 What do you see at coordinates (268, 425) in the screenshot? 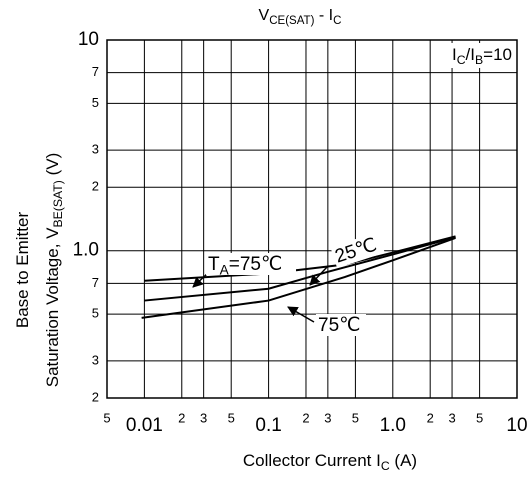
I see `x-tick-label: 0.1` at bounding box center [268, 425].